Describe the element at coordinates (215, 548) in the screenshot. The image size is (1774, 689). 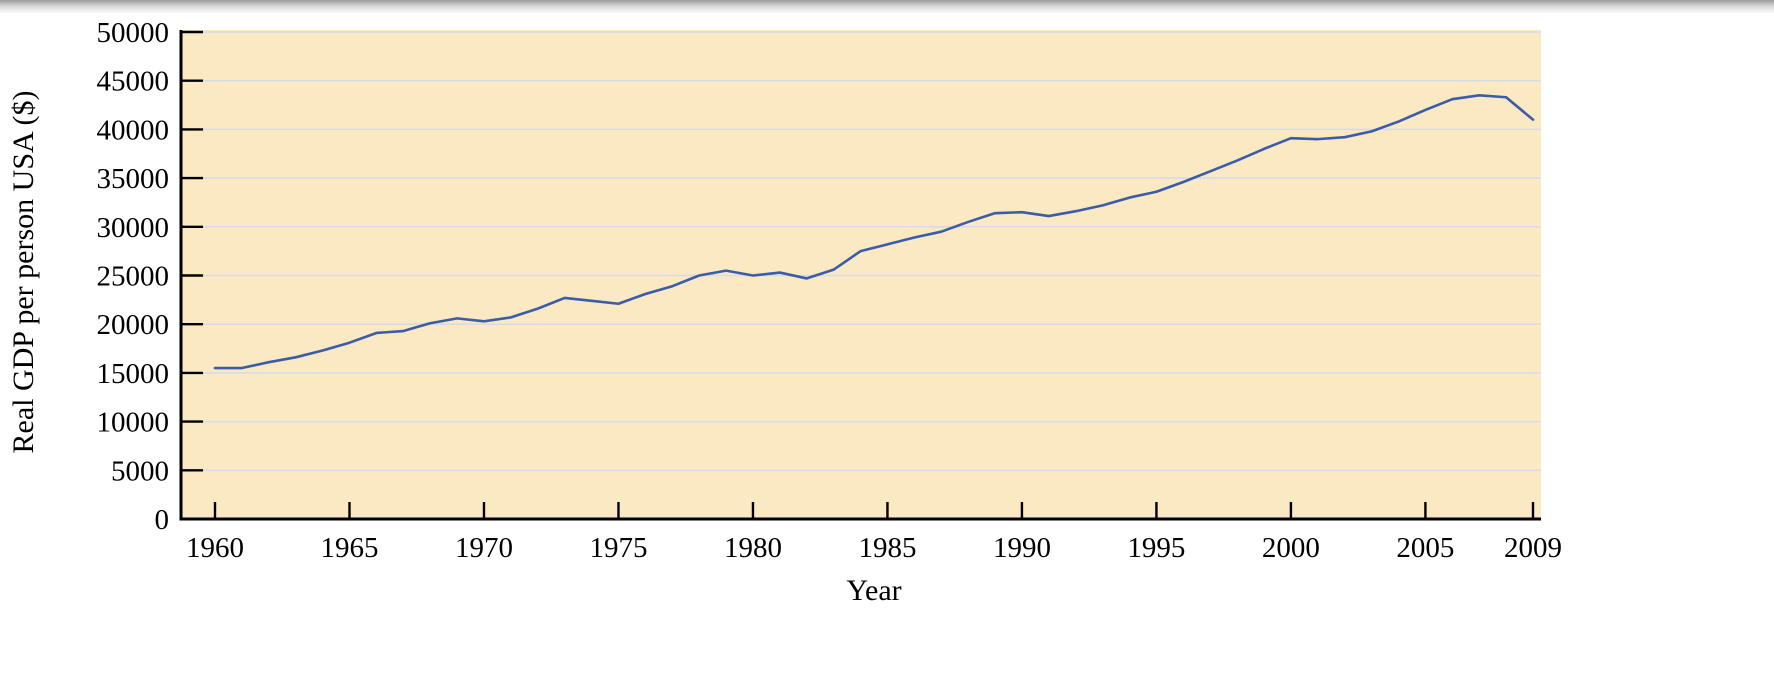
I see `x-tick-label: 1960` at that location.